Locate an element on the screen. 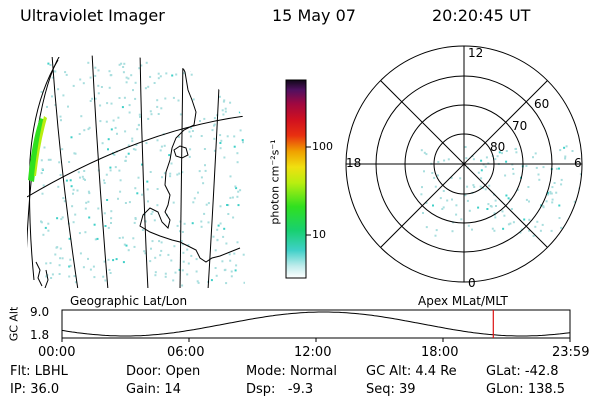 The width and height of the screenshot is (600, 400). apex-panel-label: Apex MLat/MLT is located at coordinates (463, 301).